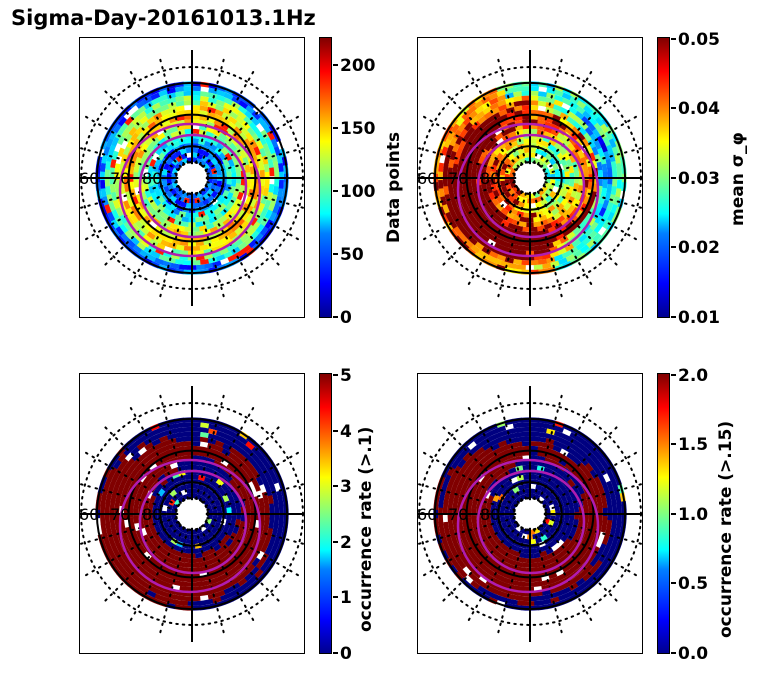 This screenshot has height=674, width=759. I want to click on cbar-tick-label: 1.5, so click(693, 445).